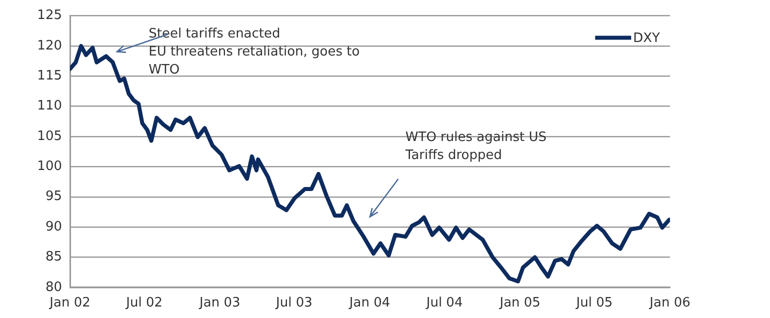 The image size is (770, 318). I want to click on y-tick-label: 110, so click(49, 106).